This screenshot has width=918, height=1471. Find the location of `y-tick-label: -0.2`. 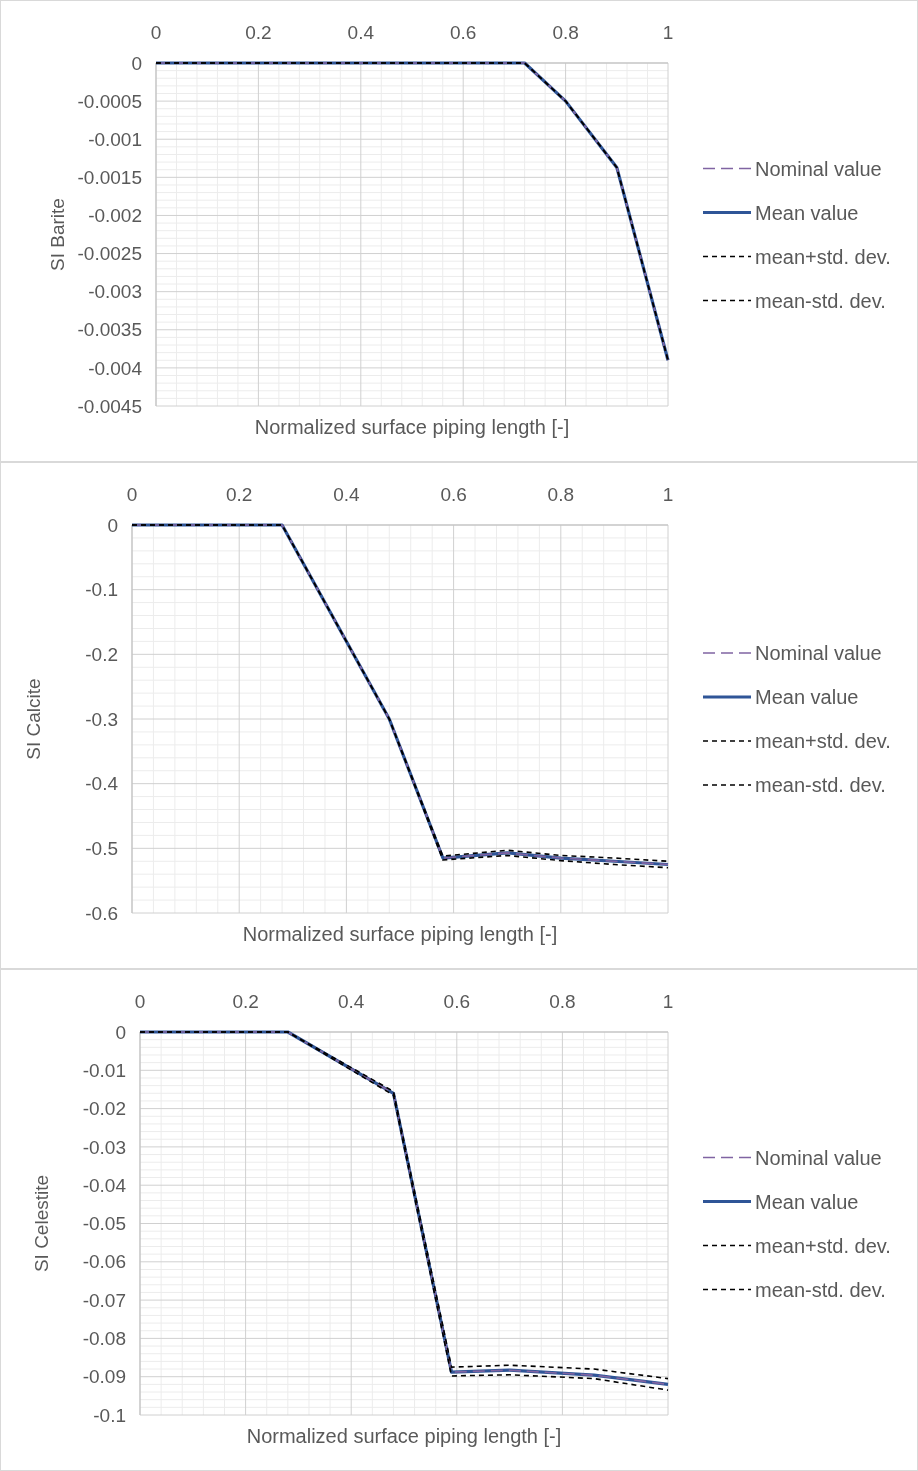

y-tick-label: -0.2 is located at coordinates (101, 654).